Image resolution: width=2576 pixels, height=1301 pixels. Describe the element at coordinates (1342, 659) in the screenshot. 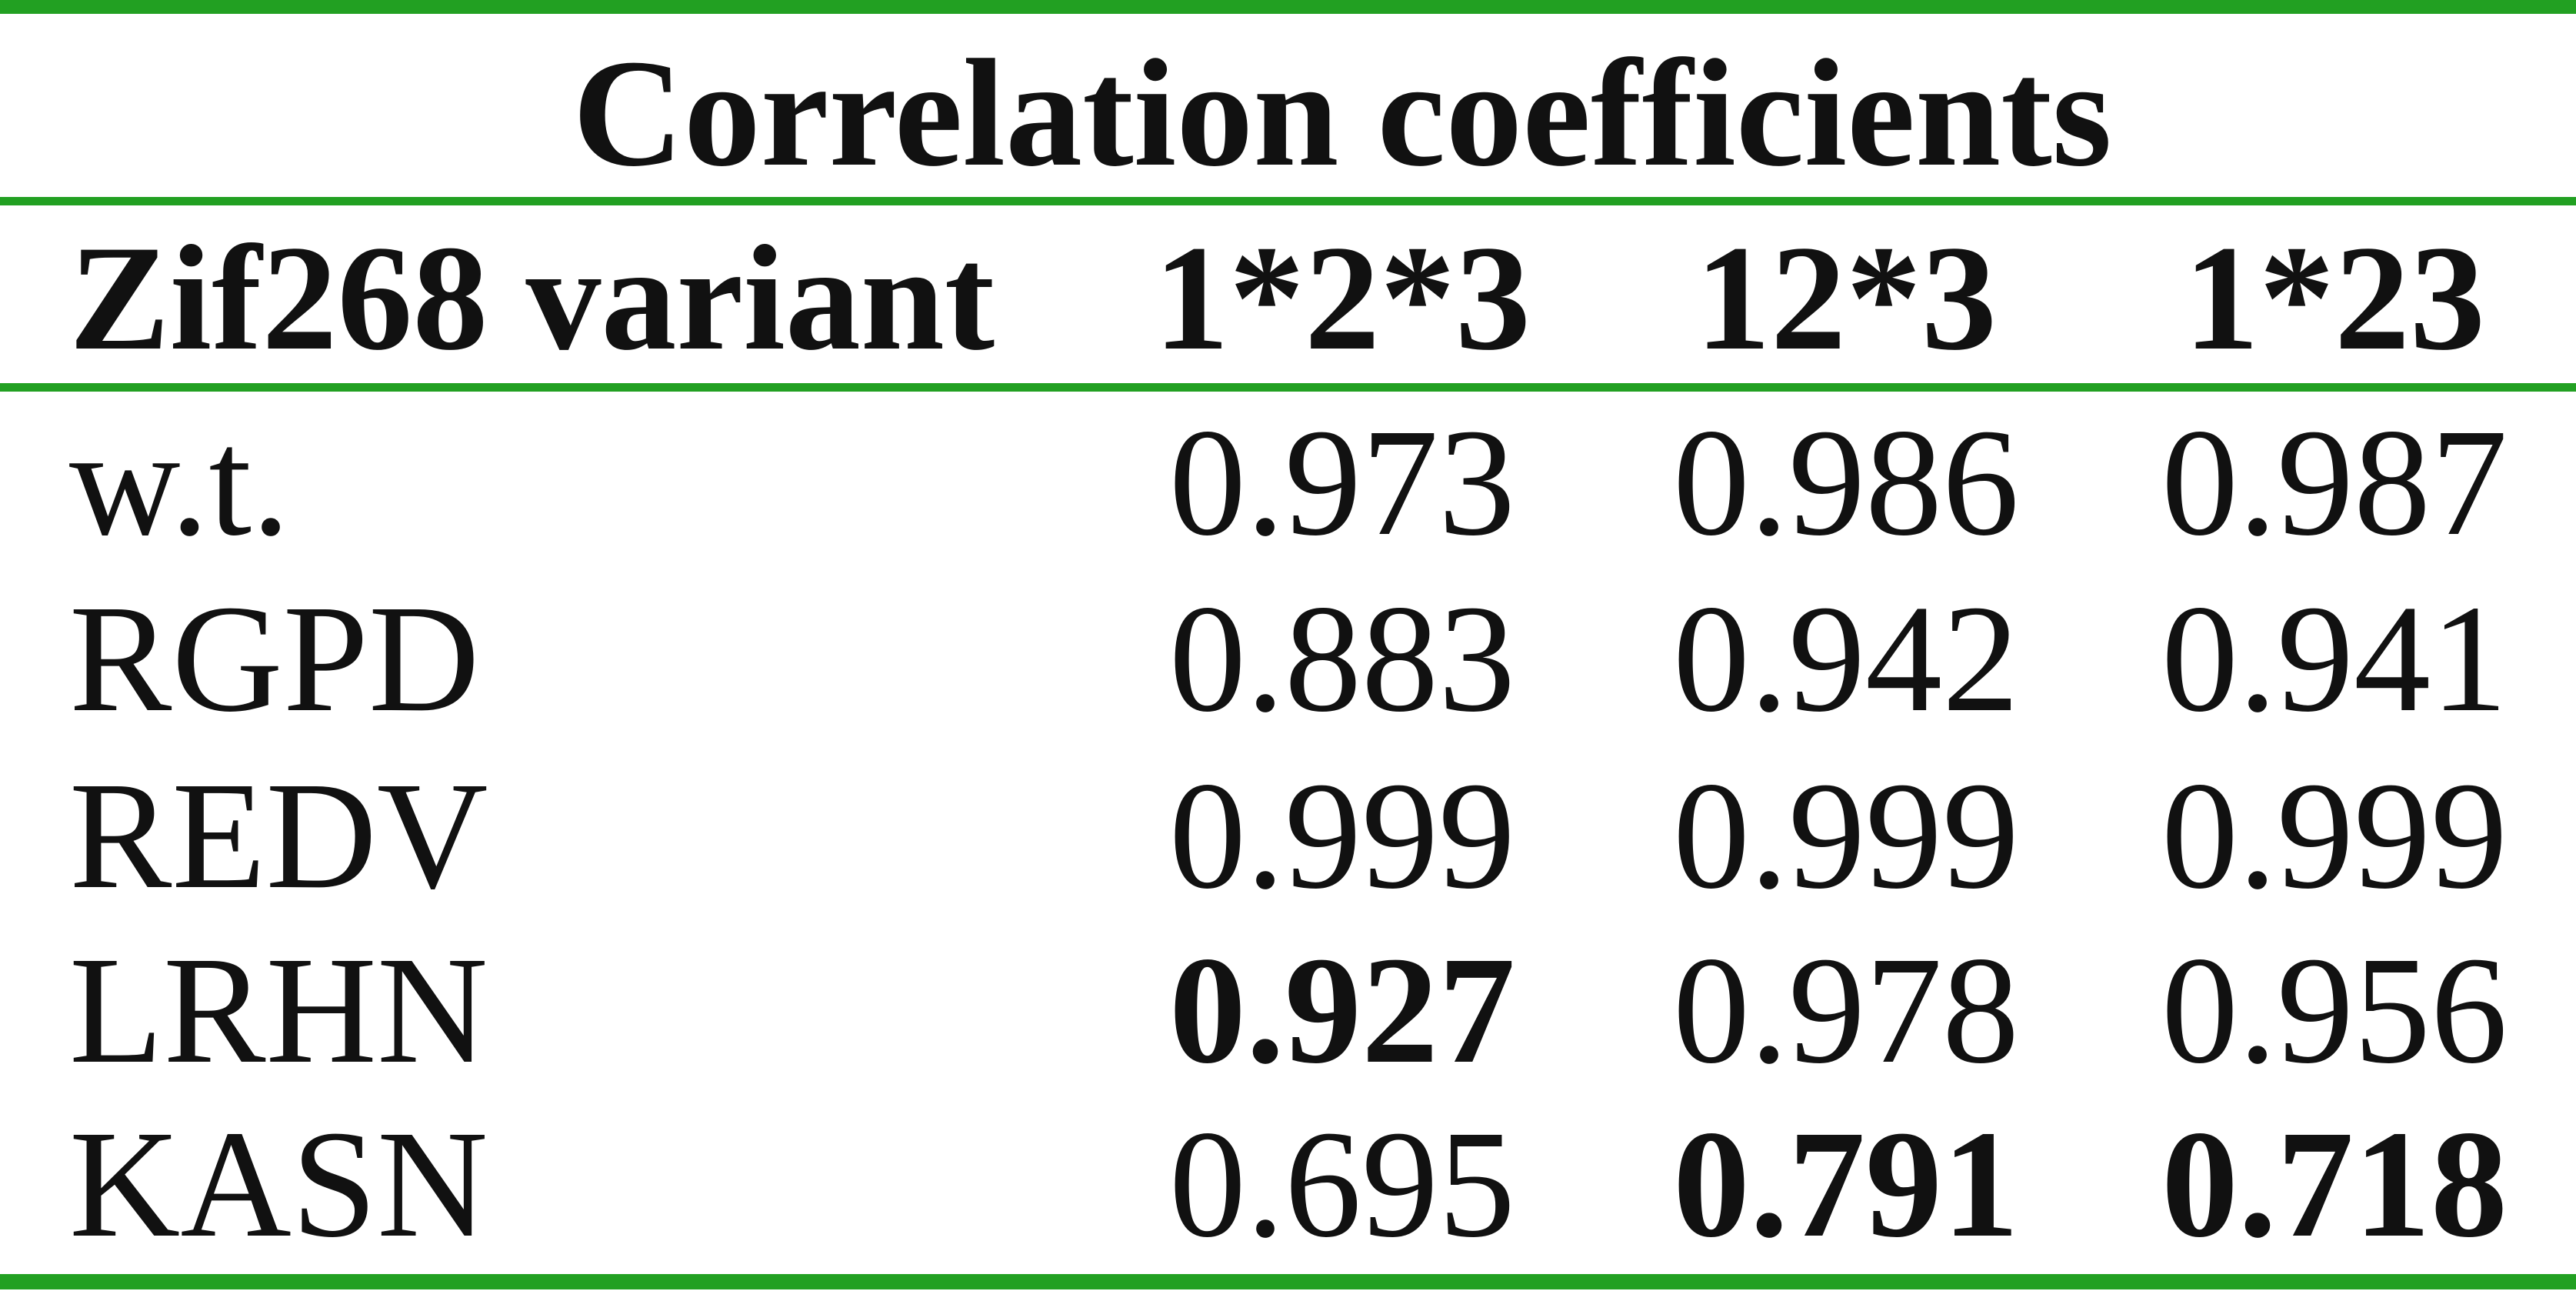

I see `cell: 0.883` at that location.